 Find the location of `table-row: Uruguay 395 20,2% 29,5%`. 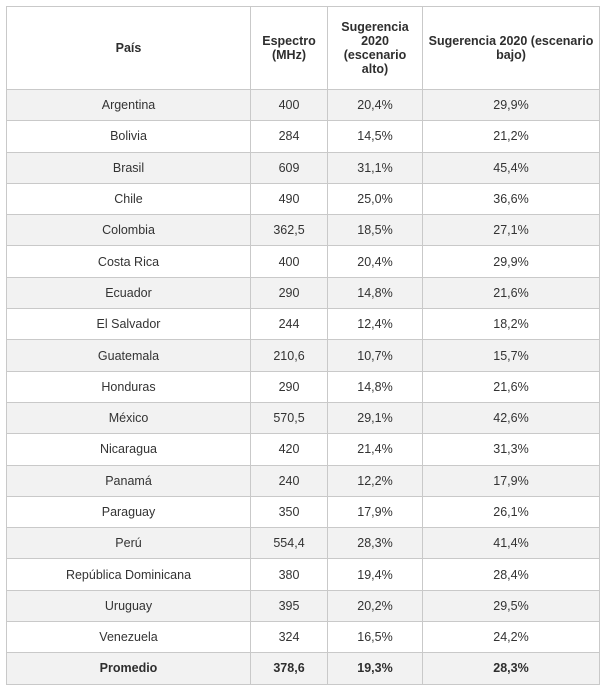

table-row: Uruguay 395 20,2% 29,5% is located at coordinates (303, 606).